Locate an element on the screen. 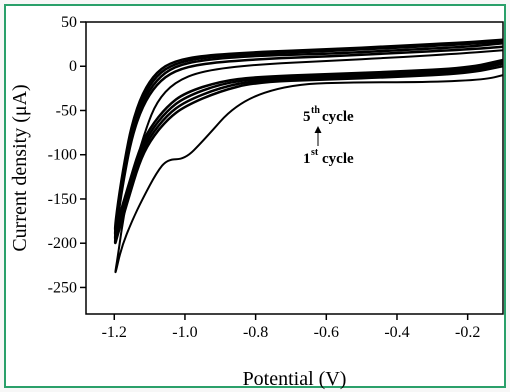  y-axis-ticks: 50 0 -50 -100 -150 -200 -250 is located at coordinates (67, 155).